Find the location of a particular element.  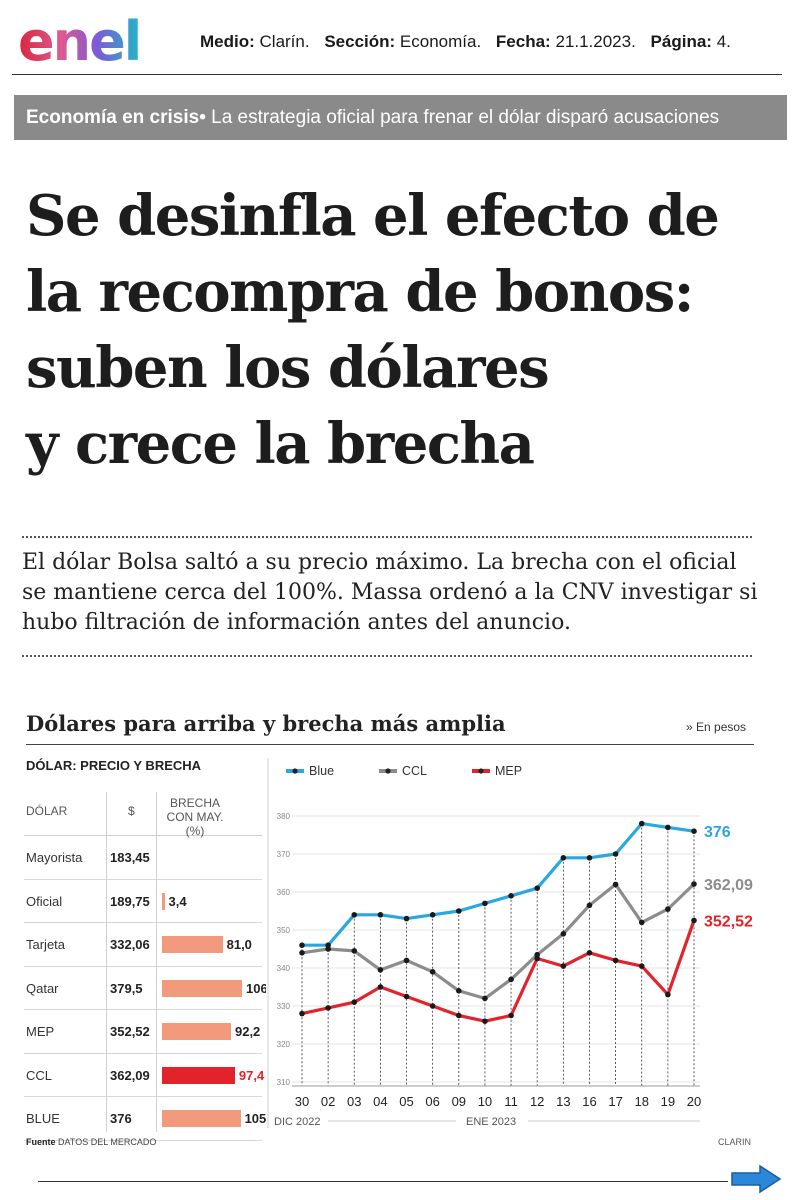

enel-logo: enel is located at coordinates (80, 41).